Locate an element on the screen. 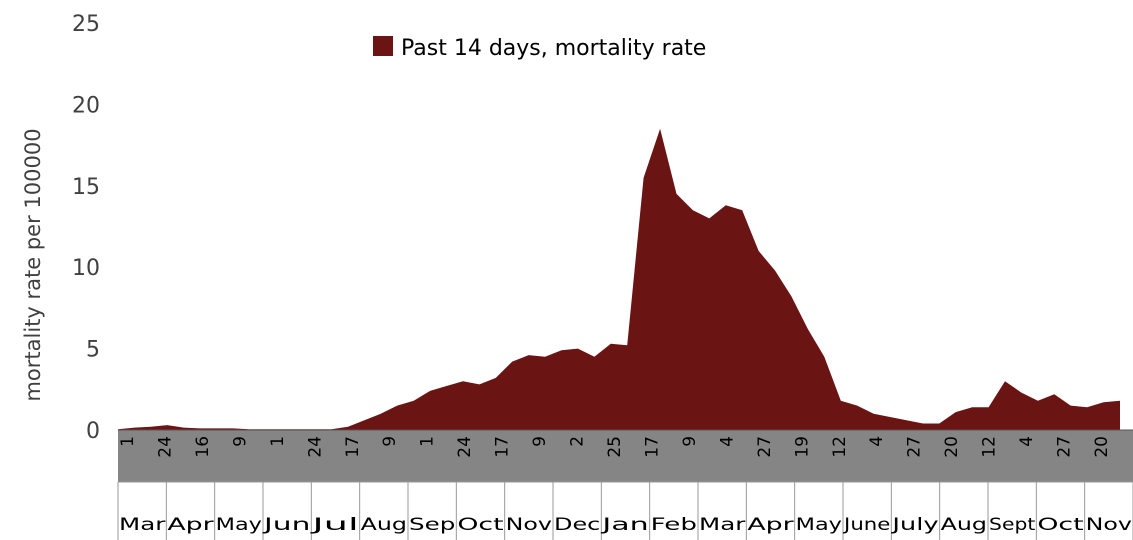 The image size is (1133, 540). x-month-tick-label: Jul is located at coordinates (334, 525).